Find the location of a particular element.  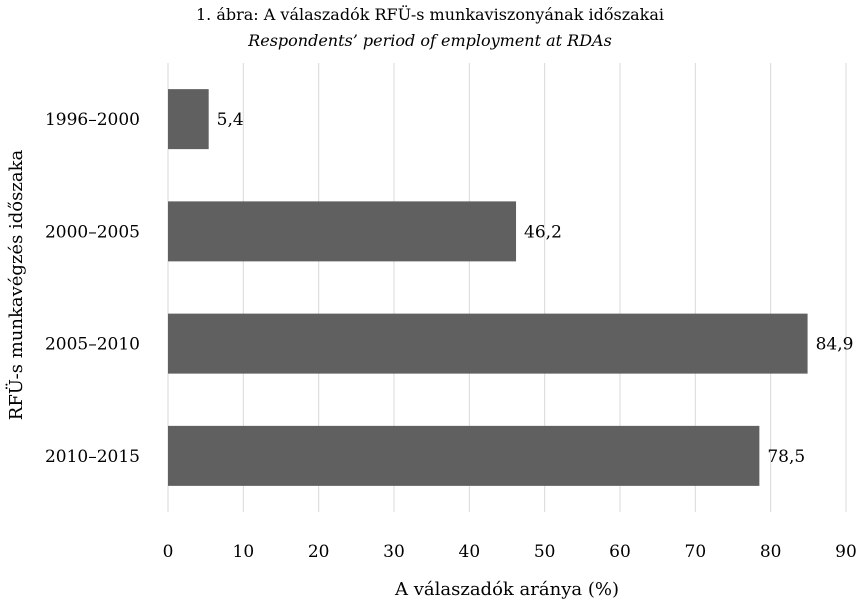

x-tick-label: 40 is located at coordinates (470, 552).